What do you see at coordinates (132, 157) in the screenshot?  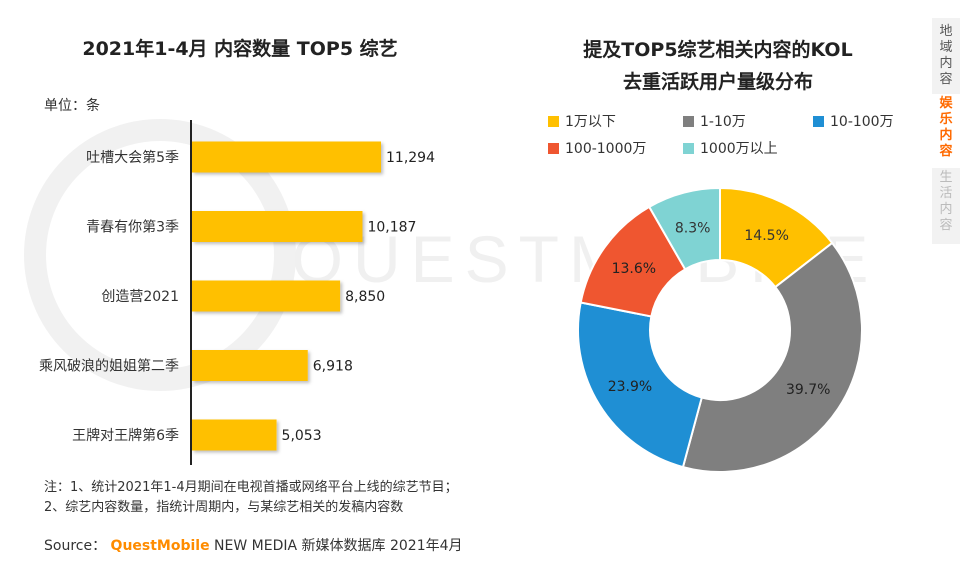 I see `bar-category-label: 吐槽大会第5季` at bounding box center [132, 157].